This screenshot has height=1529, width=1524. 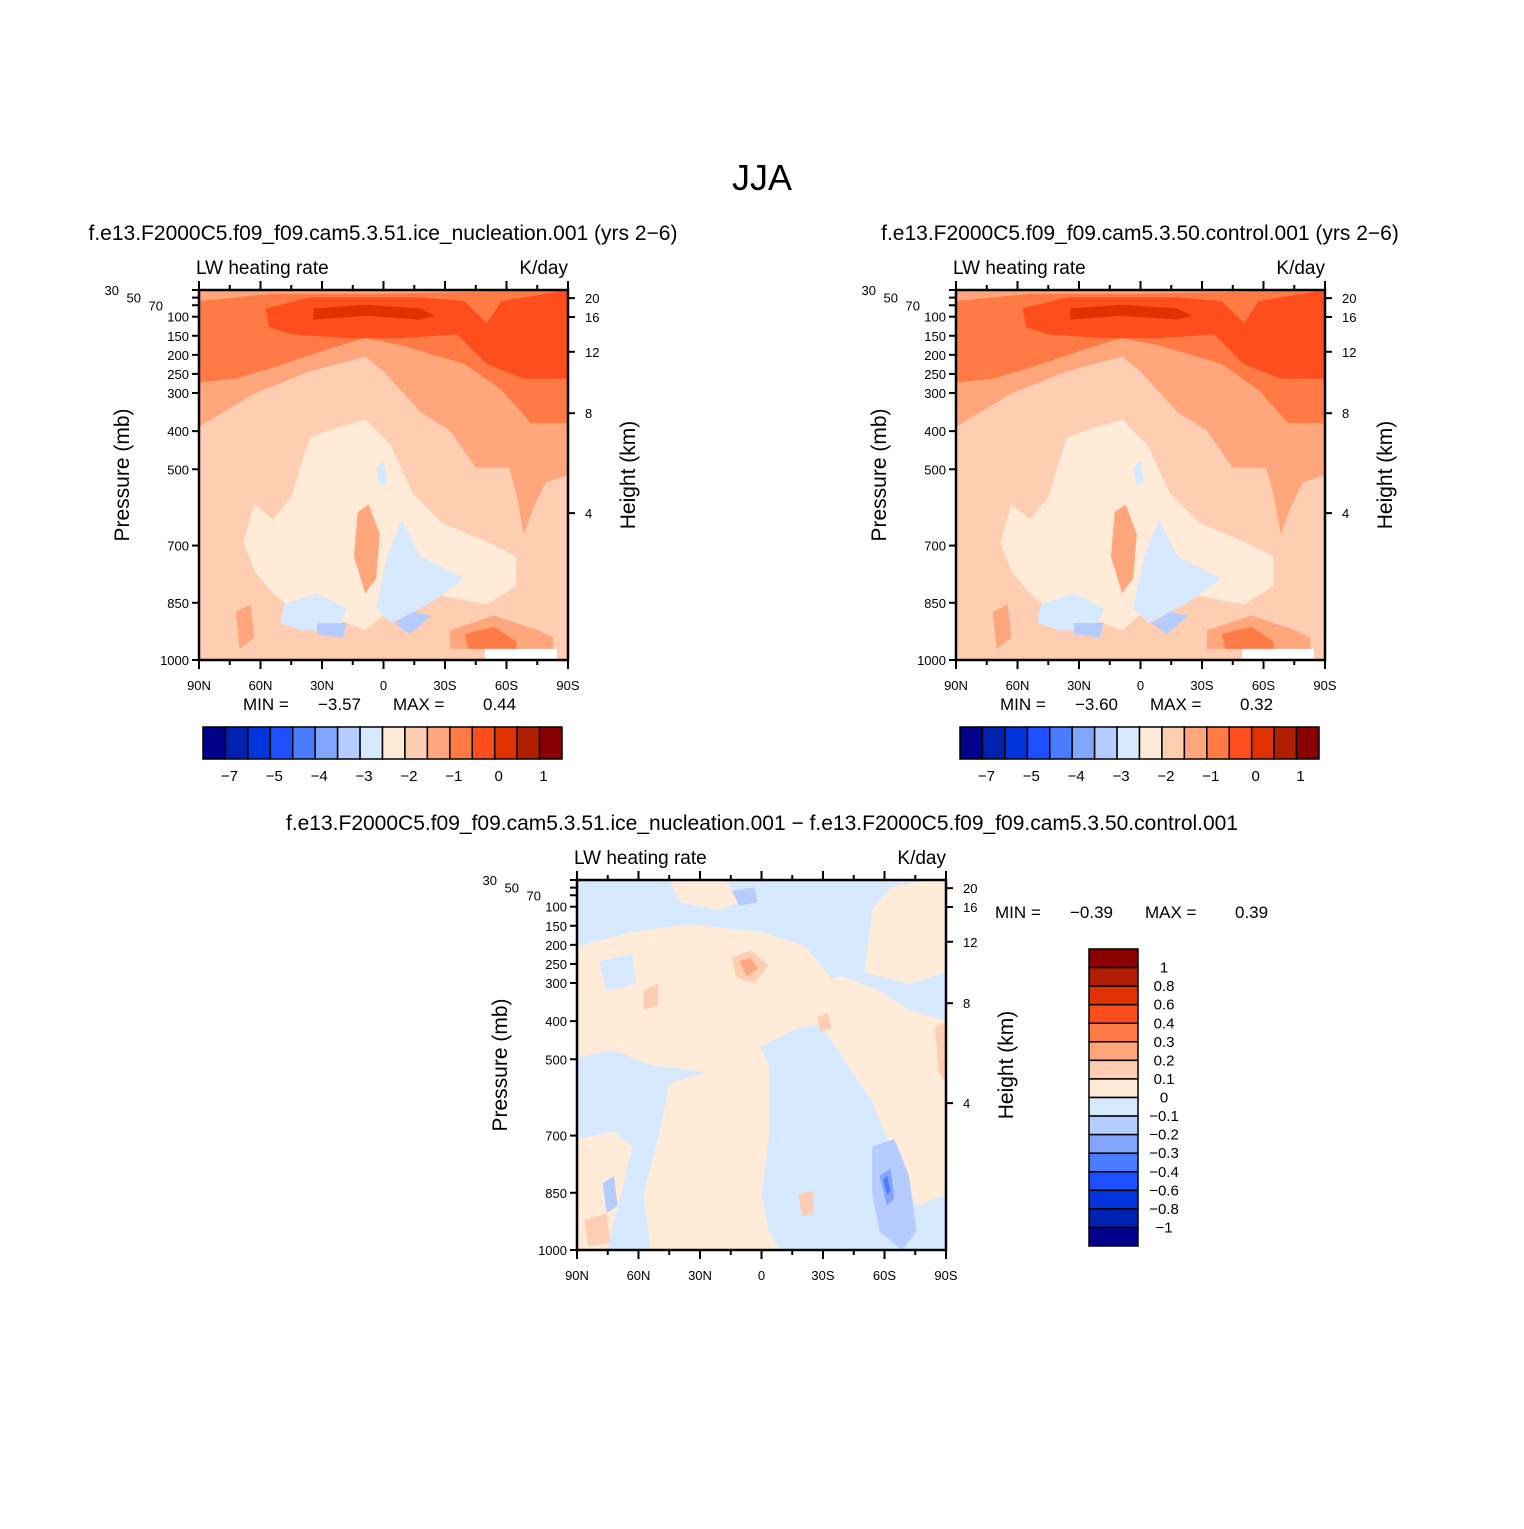 I want to click on height-tick-label: 16, so click(x=1349, y=317).